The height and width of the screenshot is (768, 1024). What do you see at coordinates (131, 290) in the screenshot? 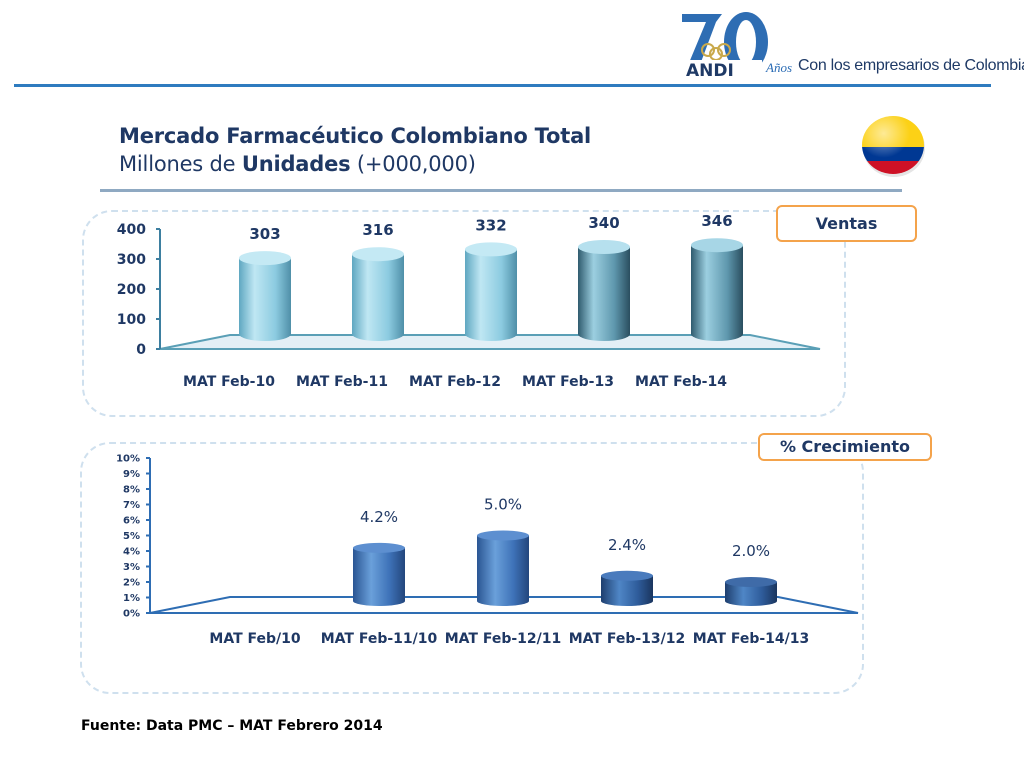
I see `y-tick-label: 200` at bounding box center [131, 290].